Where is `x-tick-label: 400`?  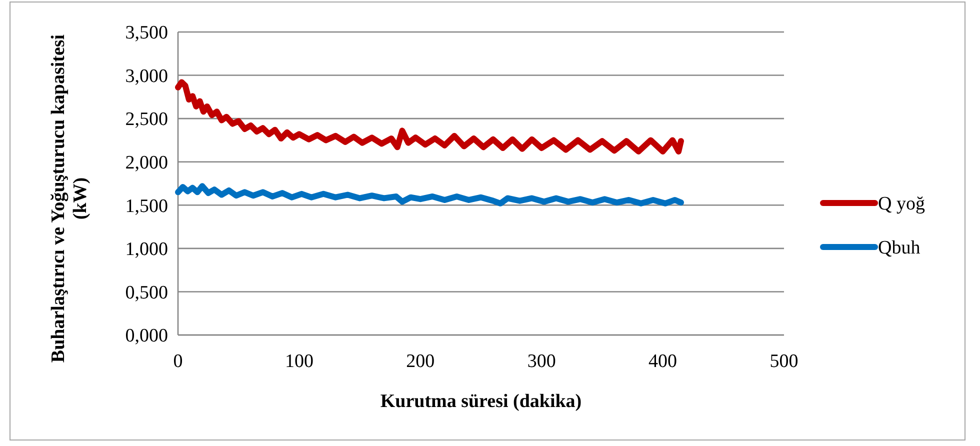 x-tick-label: 400 is located at coordinates (663, 361).